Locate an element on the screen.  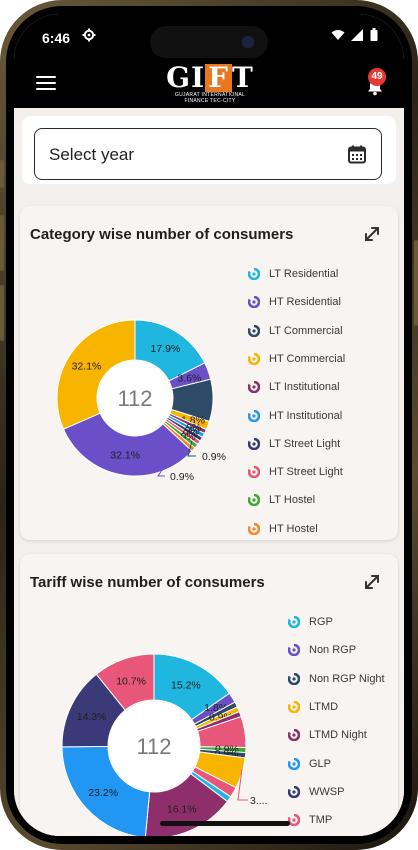
legend-item: HT Street Light is located at coordinates (295, 472).